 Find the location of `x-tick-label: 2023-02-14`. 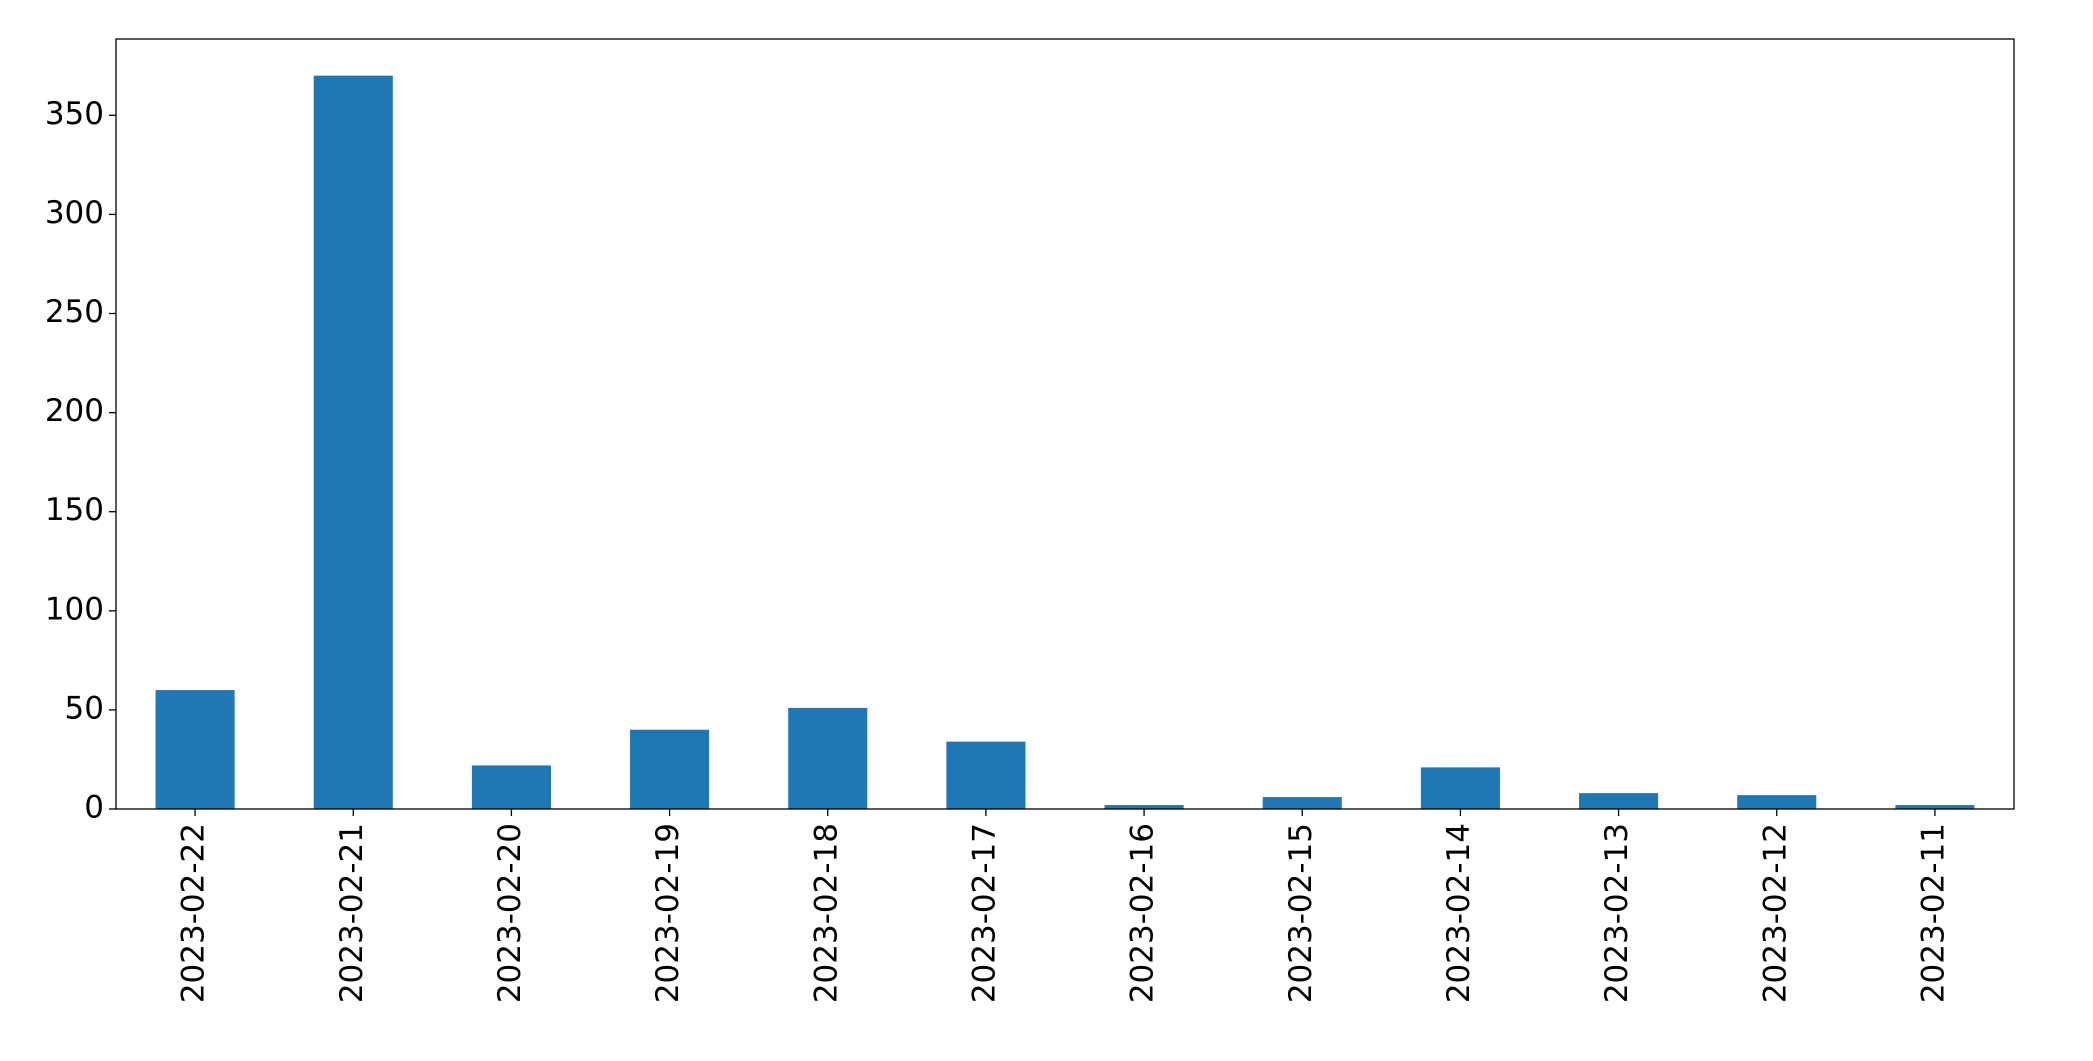

x-tick-label: 2023-02-14 is located at coordinates (1459, 913).